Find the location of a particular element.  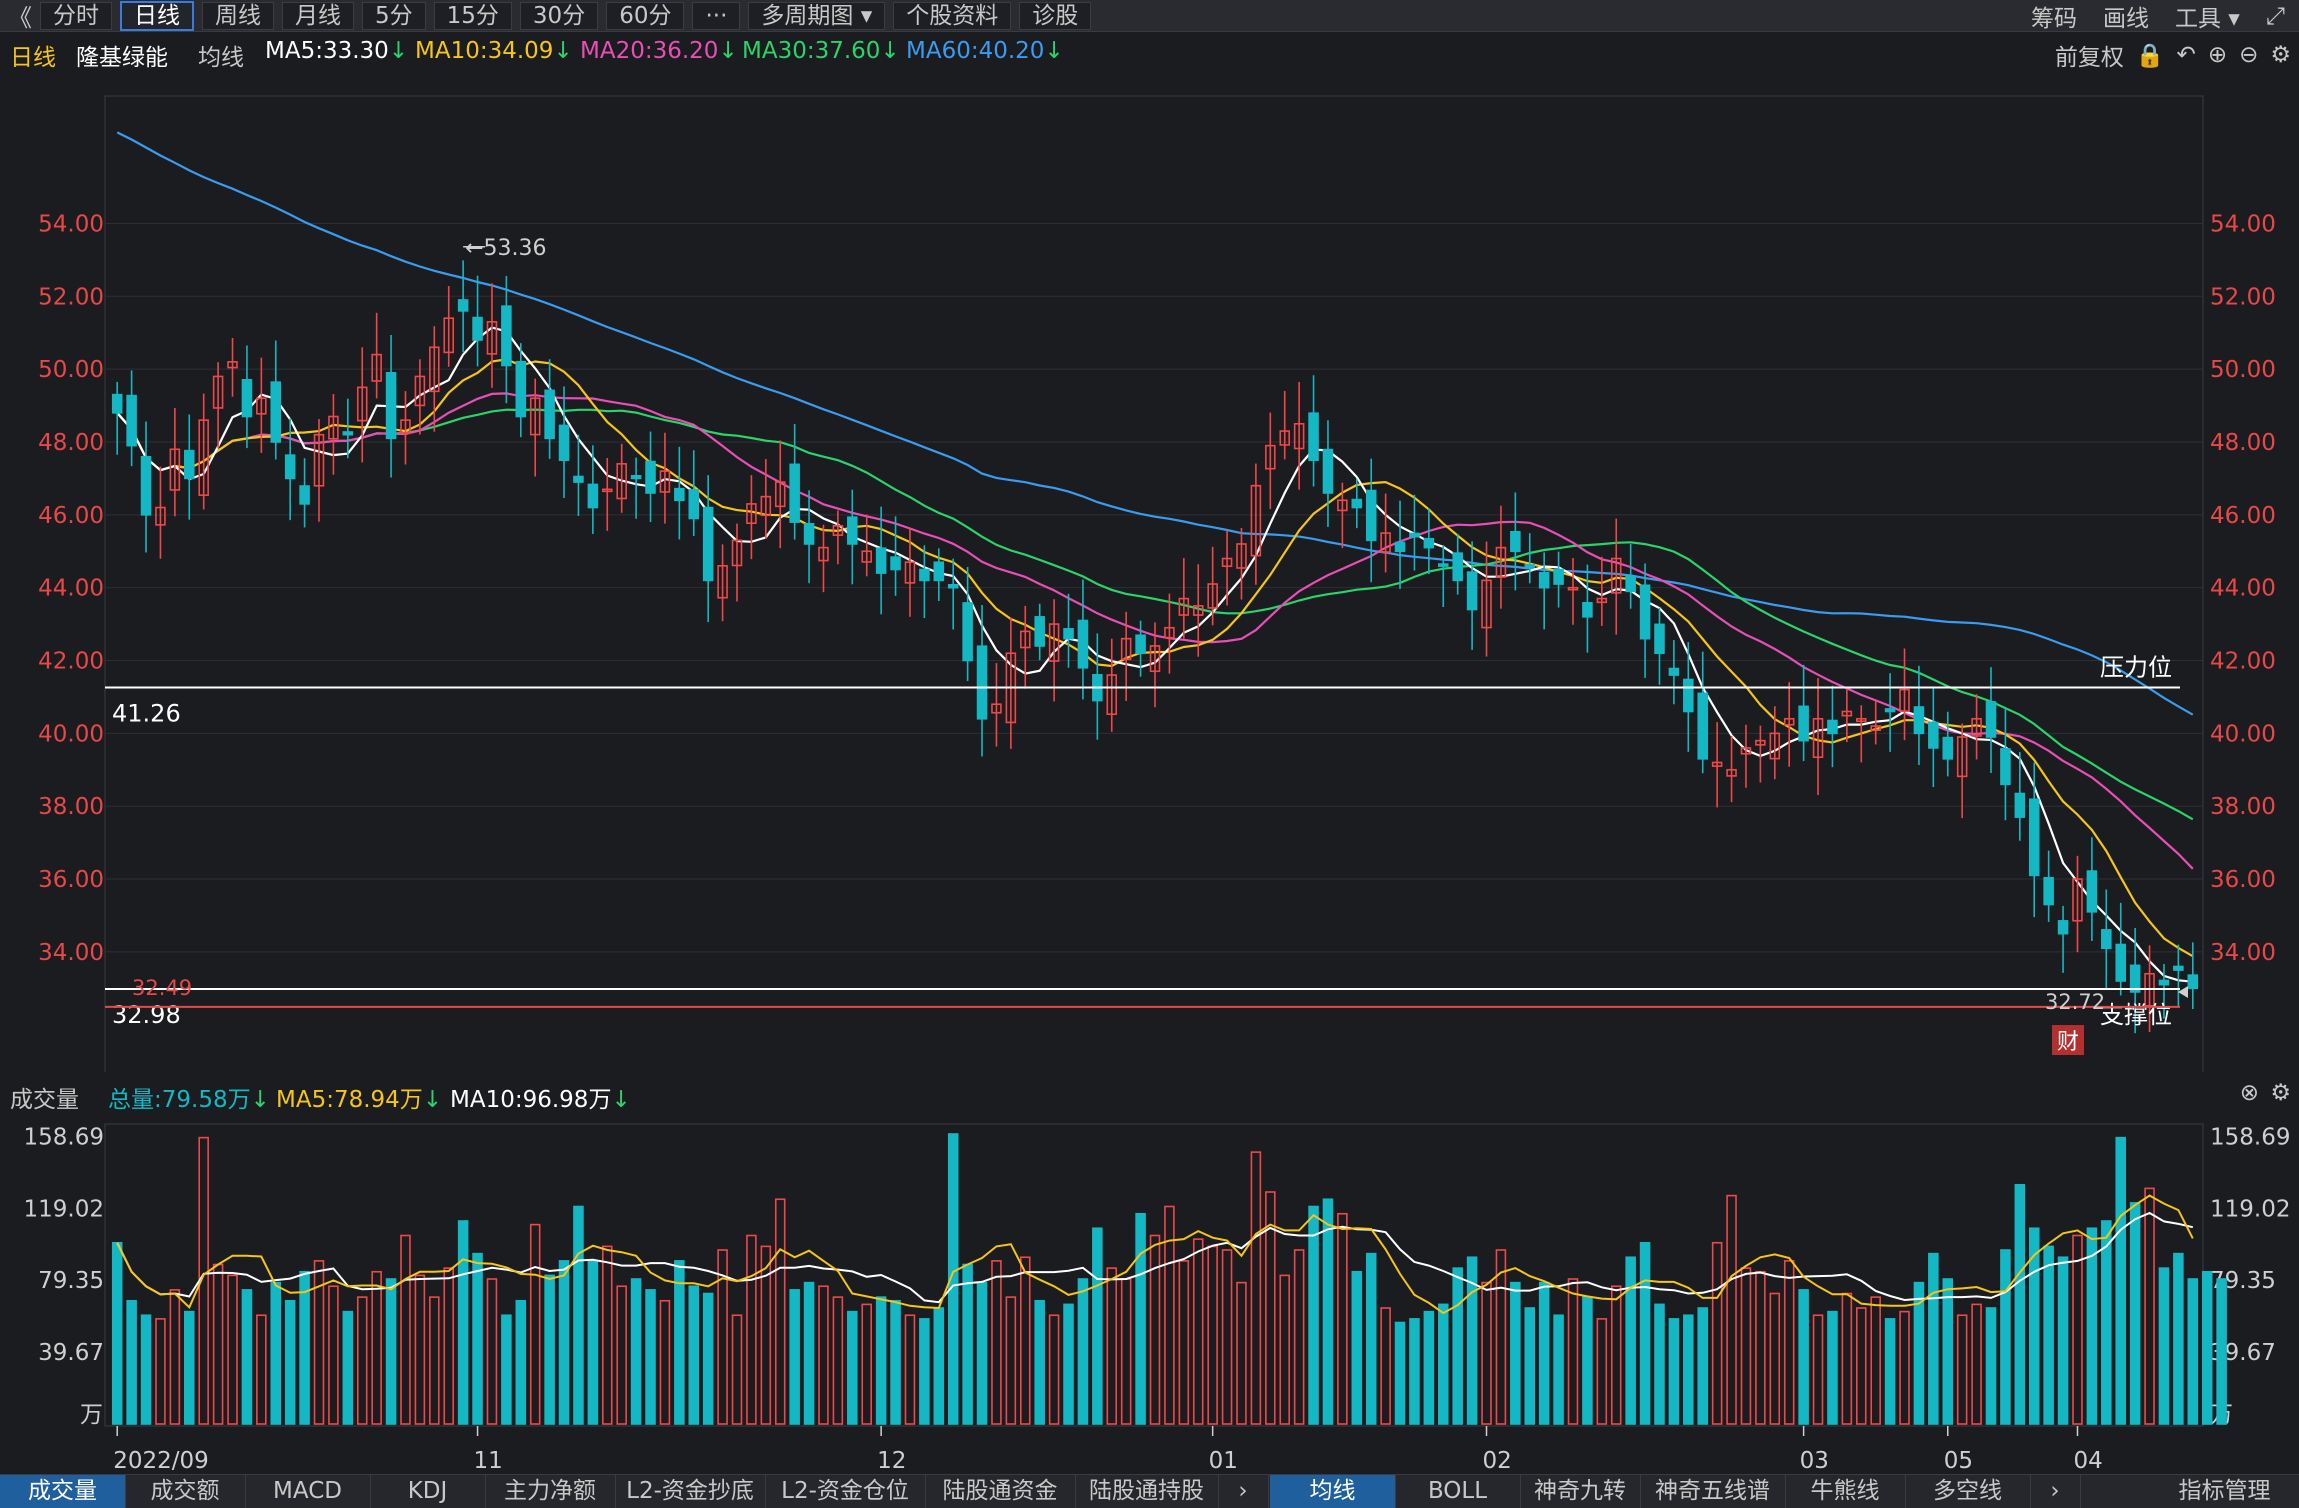

overlay-tab-3: 神奇五线谱 is located at coordinates (1713, 1491).